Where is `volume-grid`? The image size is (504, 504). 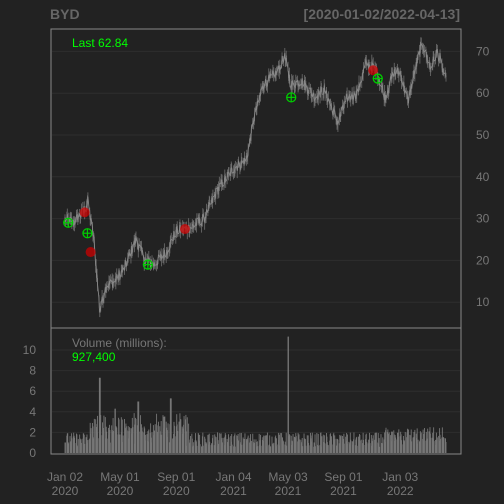
volume-grid is located at coordinates (256, 391).